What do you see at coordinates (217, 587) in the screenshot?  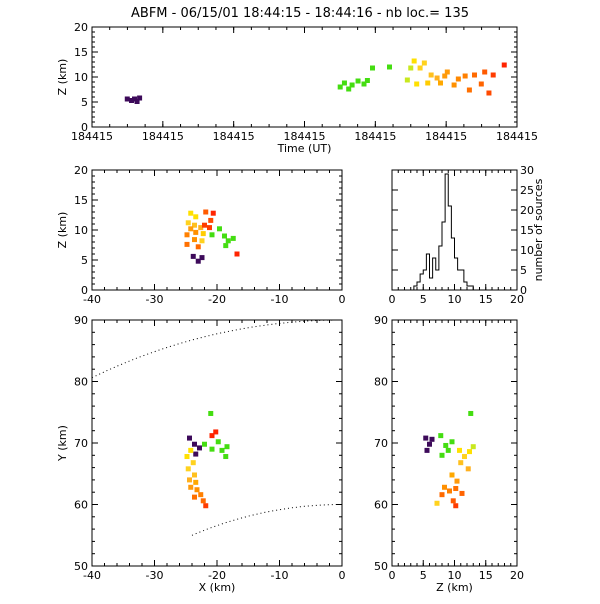 I see `x-y-xlabel: X (km)` at bounding box center [217, 587].